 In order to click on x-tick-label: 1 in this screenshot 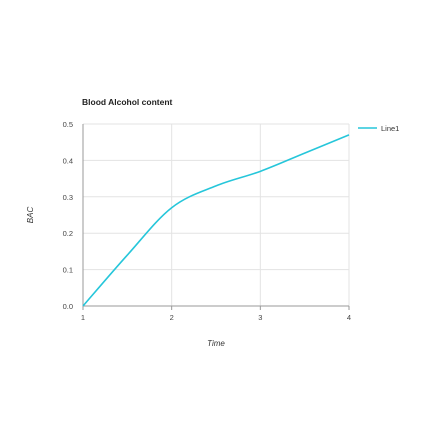, I will do `click(83, 317)`.